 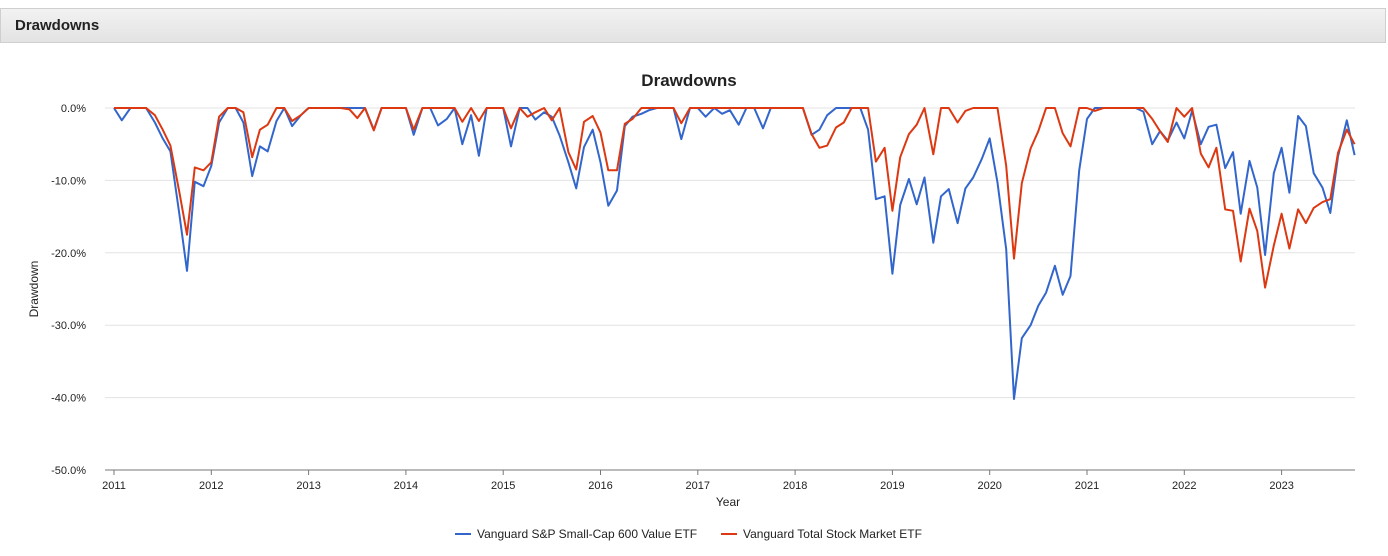 What do you see at coordinates (1281, 486) in the screenshot?
I see `x-tick-label: 2023` at bounding box center [1281, 486].